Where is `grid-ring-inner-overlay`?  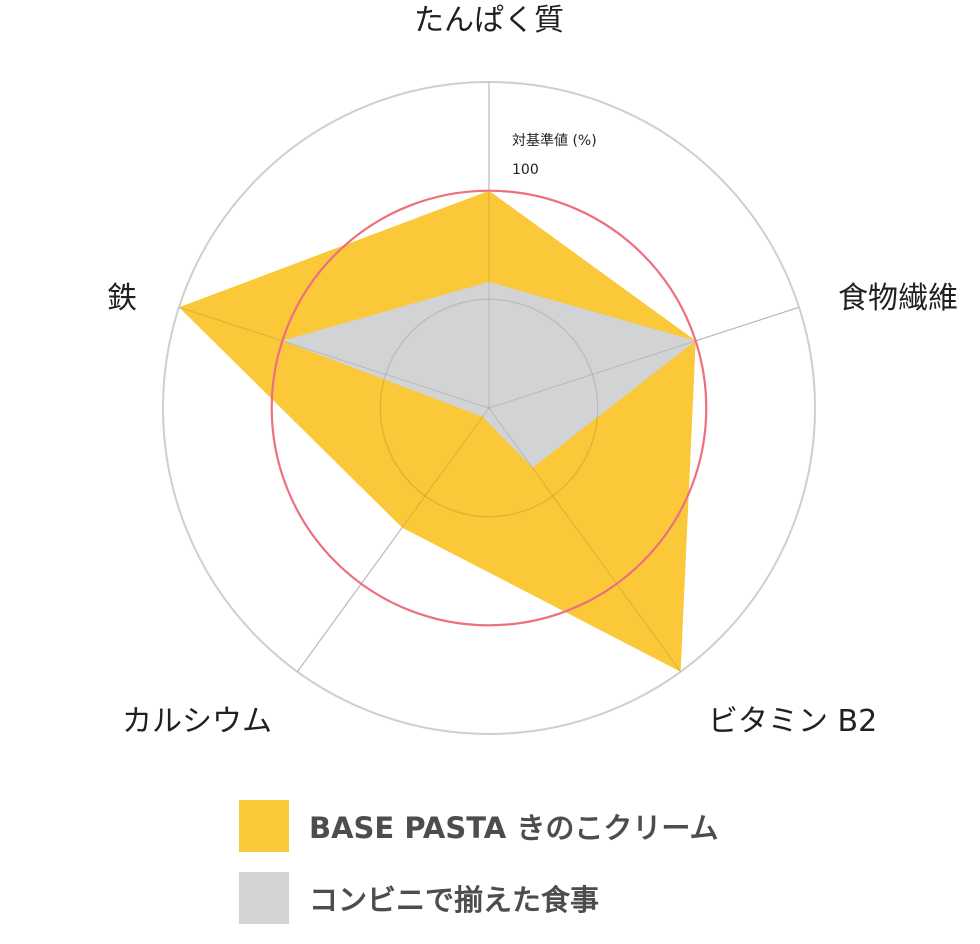
grid-ring-inner-overlay is located at coordinates (489, 408).